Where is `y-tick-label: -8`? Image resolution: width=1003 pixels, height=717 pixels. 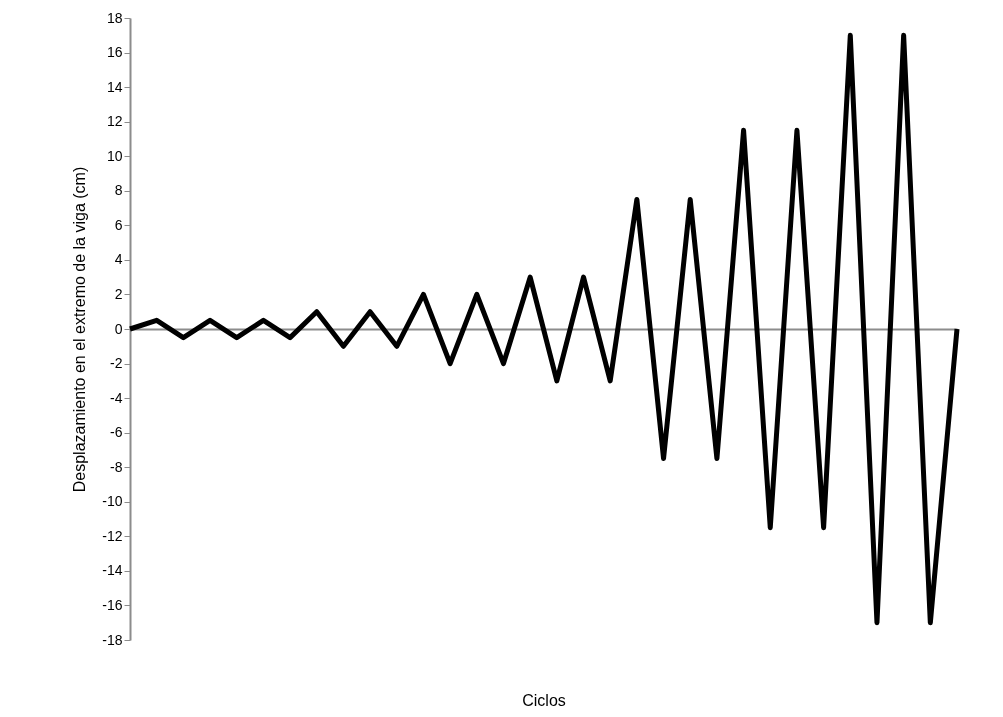 y-tick-label: -8 is located at coordinates (116, 466).